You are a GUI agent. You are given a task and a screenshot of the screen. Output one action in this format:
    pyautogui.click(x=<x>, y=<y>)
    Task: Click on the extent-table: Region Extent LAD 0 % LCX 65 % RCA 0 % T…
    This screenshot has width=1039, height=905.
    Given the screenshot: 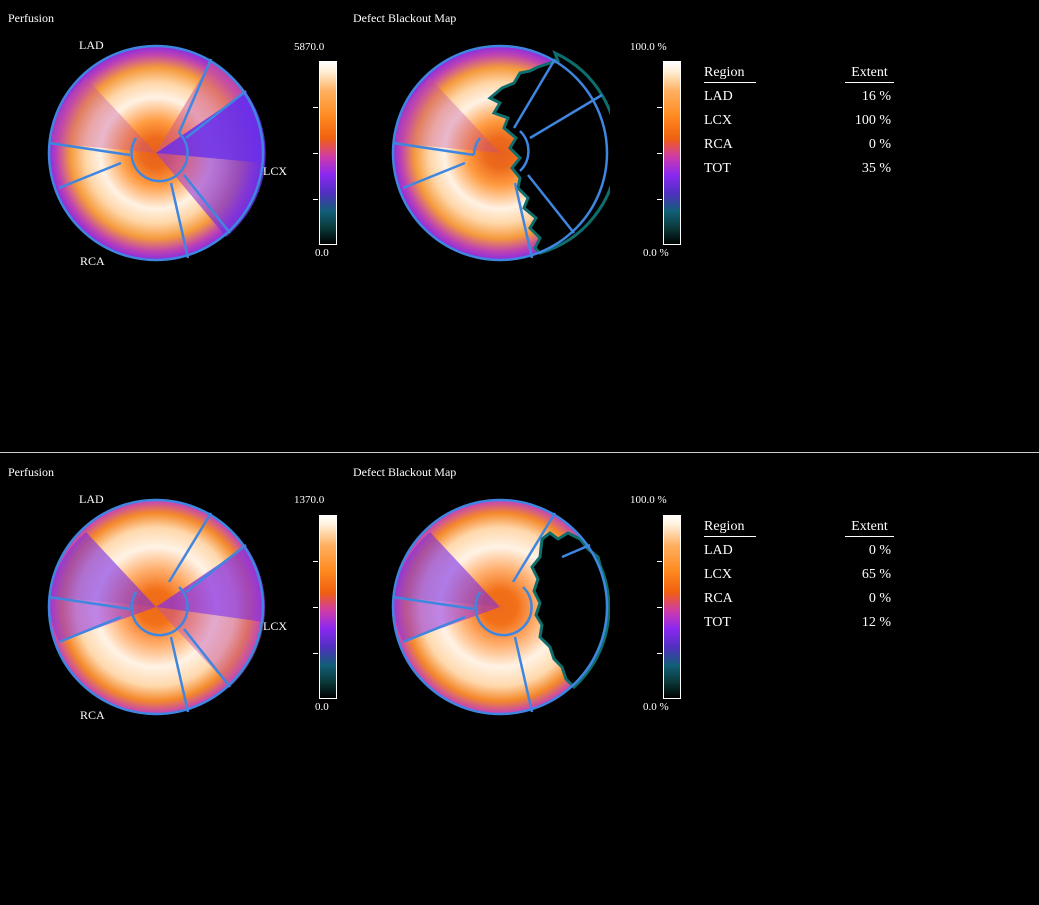 What is the action you would take?
    pyautogui.click(x=804, y=579)
    